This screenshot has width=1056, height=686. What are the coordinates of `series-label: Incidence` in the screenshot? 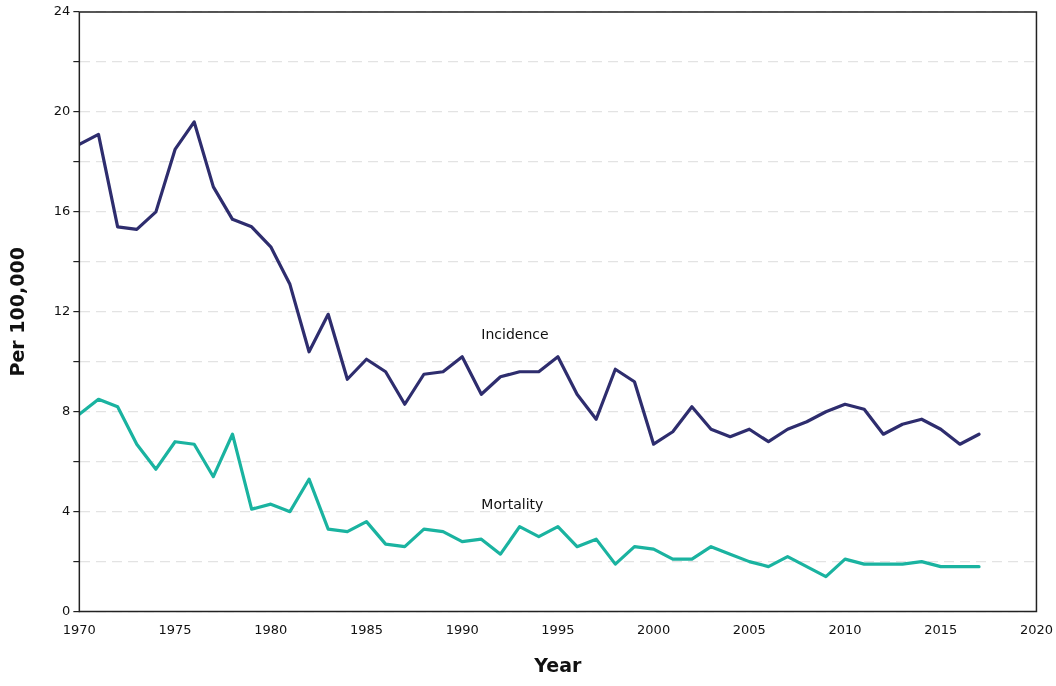 It's located at (515, 334).